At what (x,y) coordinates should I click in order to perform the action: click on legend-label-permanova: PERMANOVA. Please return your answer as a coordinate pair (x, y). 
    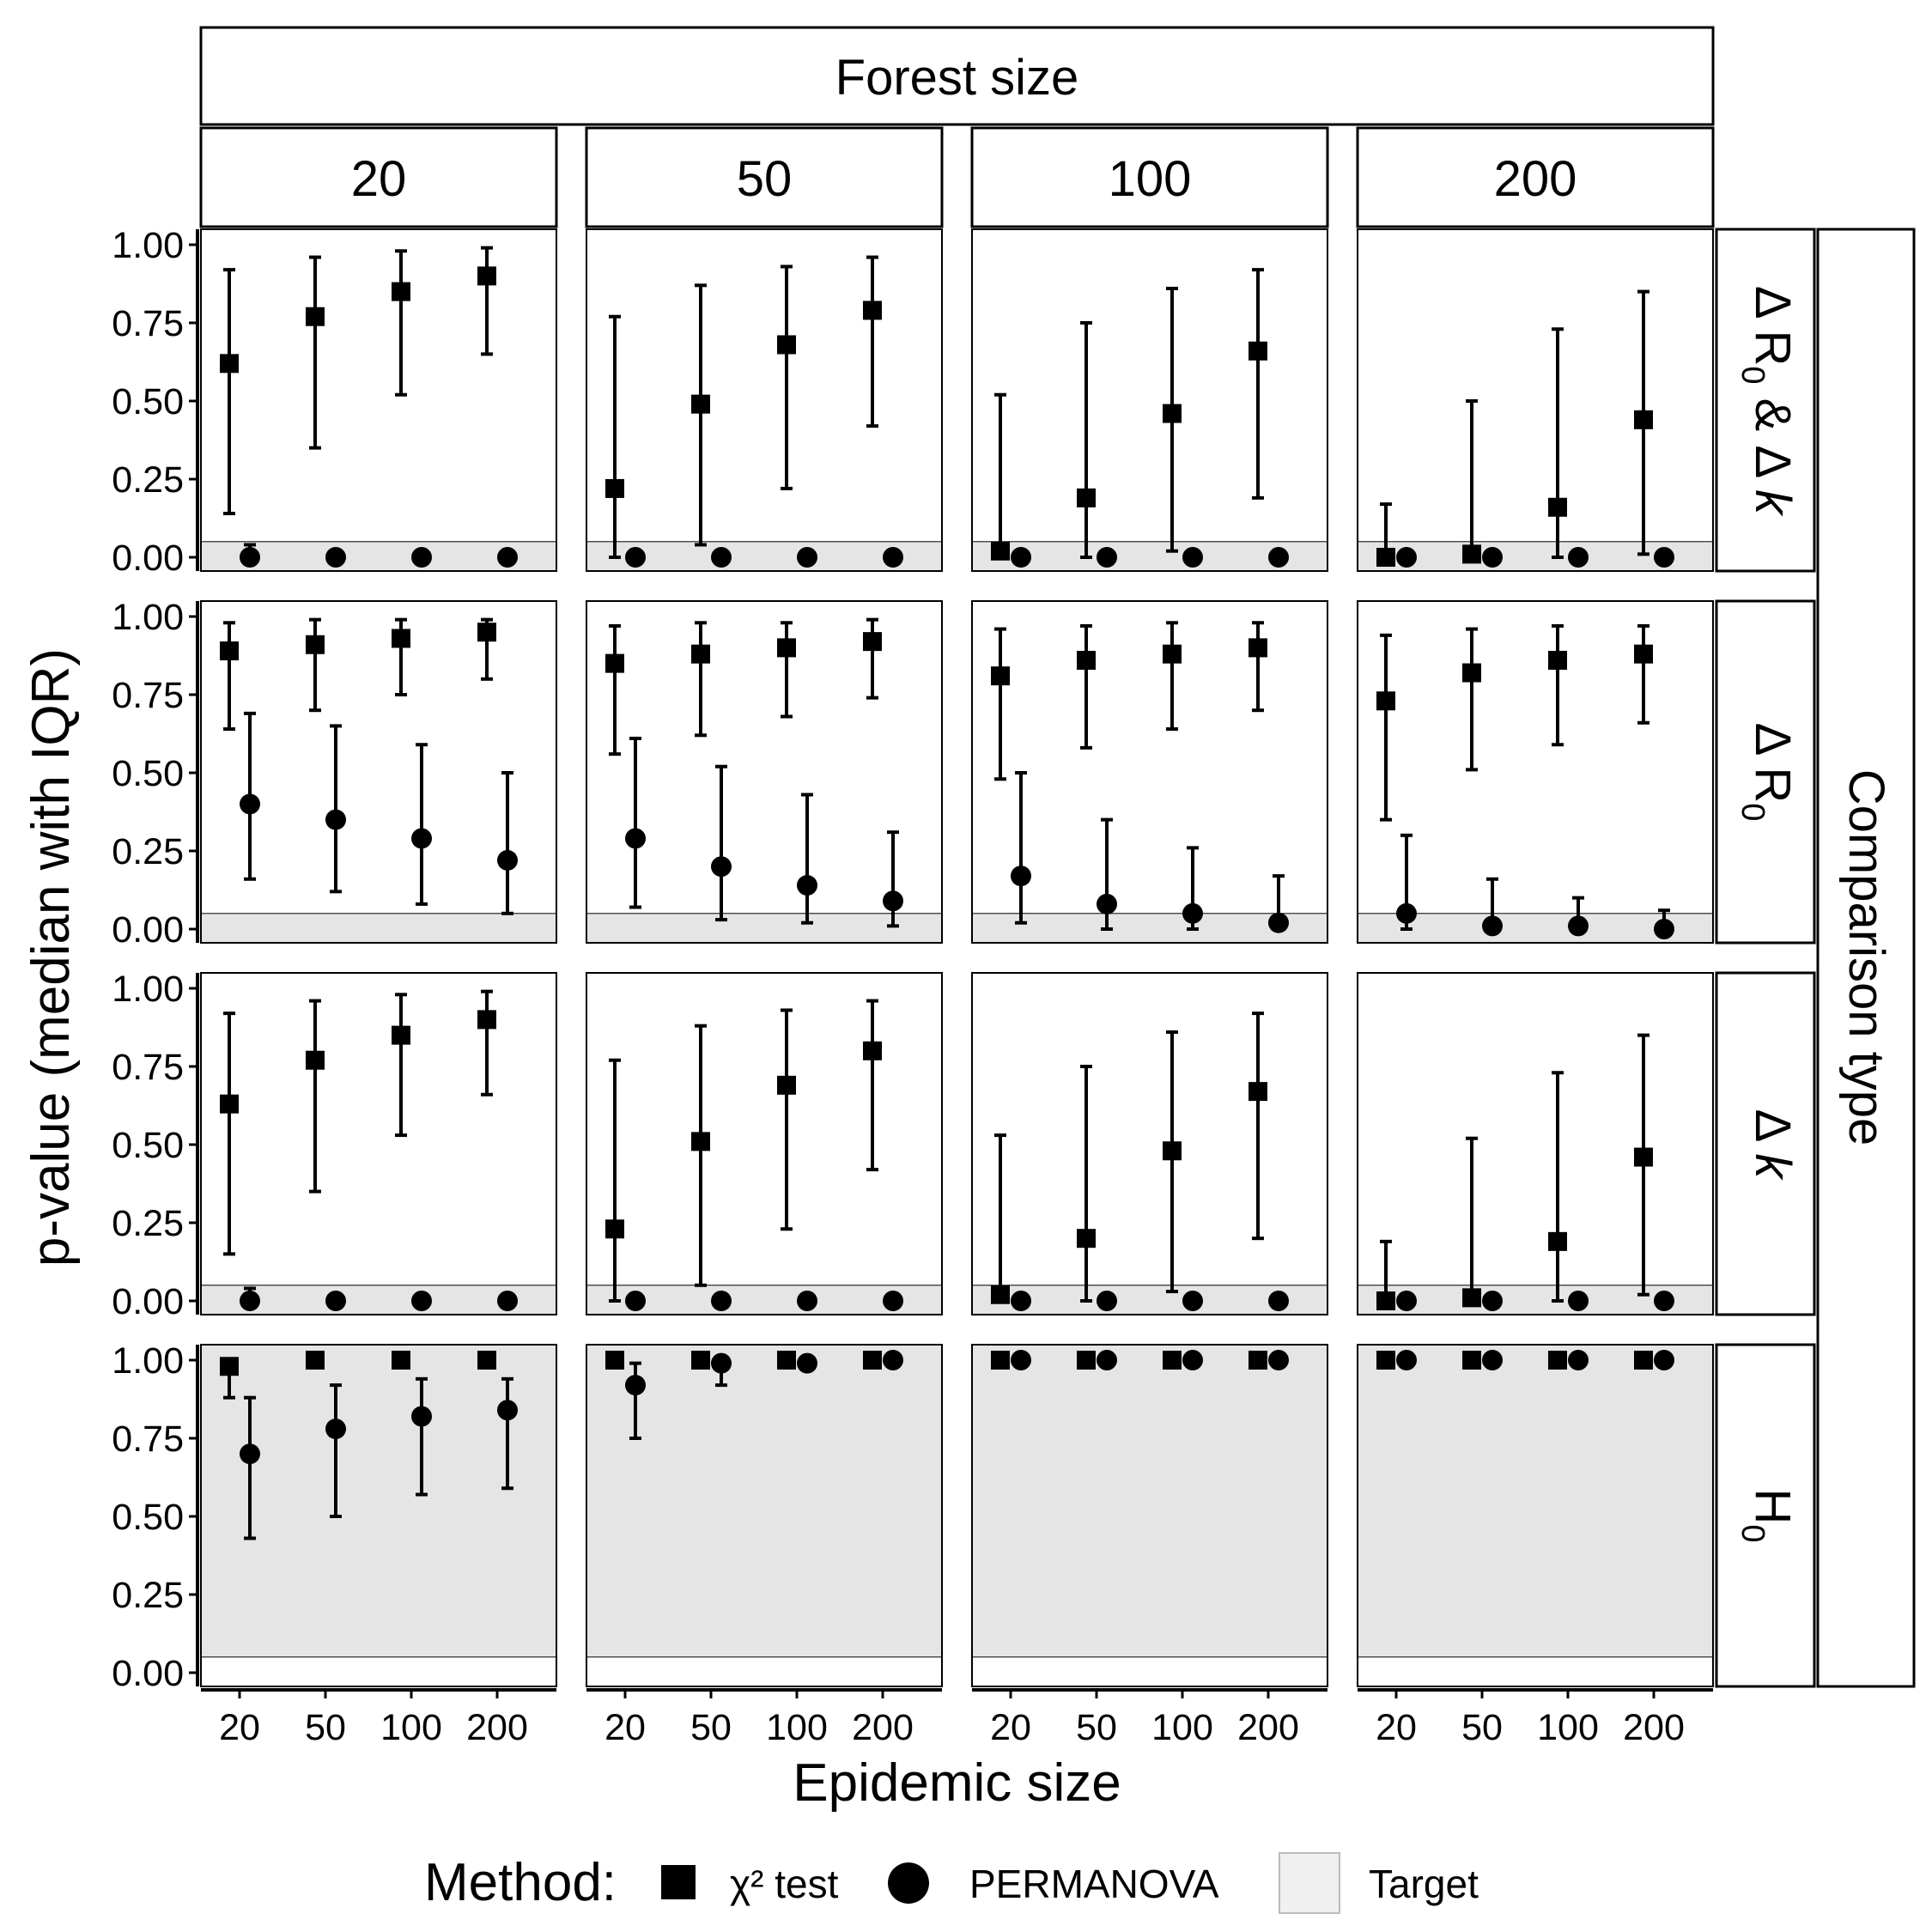
    Looking at the image, I should click on (1094, 1884).